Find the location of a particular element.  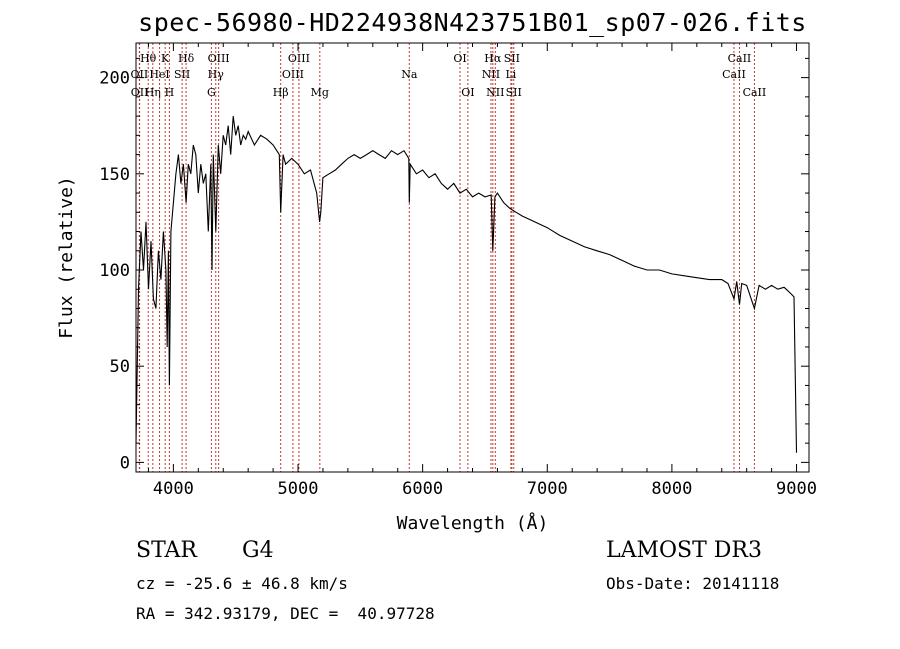

spectral-line-label: Mg is located at coordinates (320, 92).